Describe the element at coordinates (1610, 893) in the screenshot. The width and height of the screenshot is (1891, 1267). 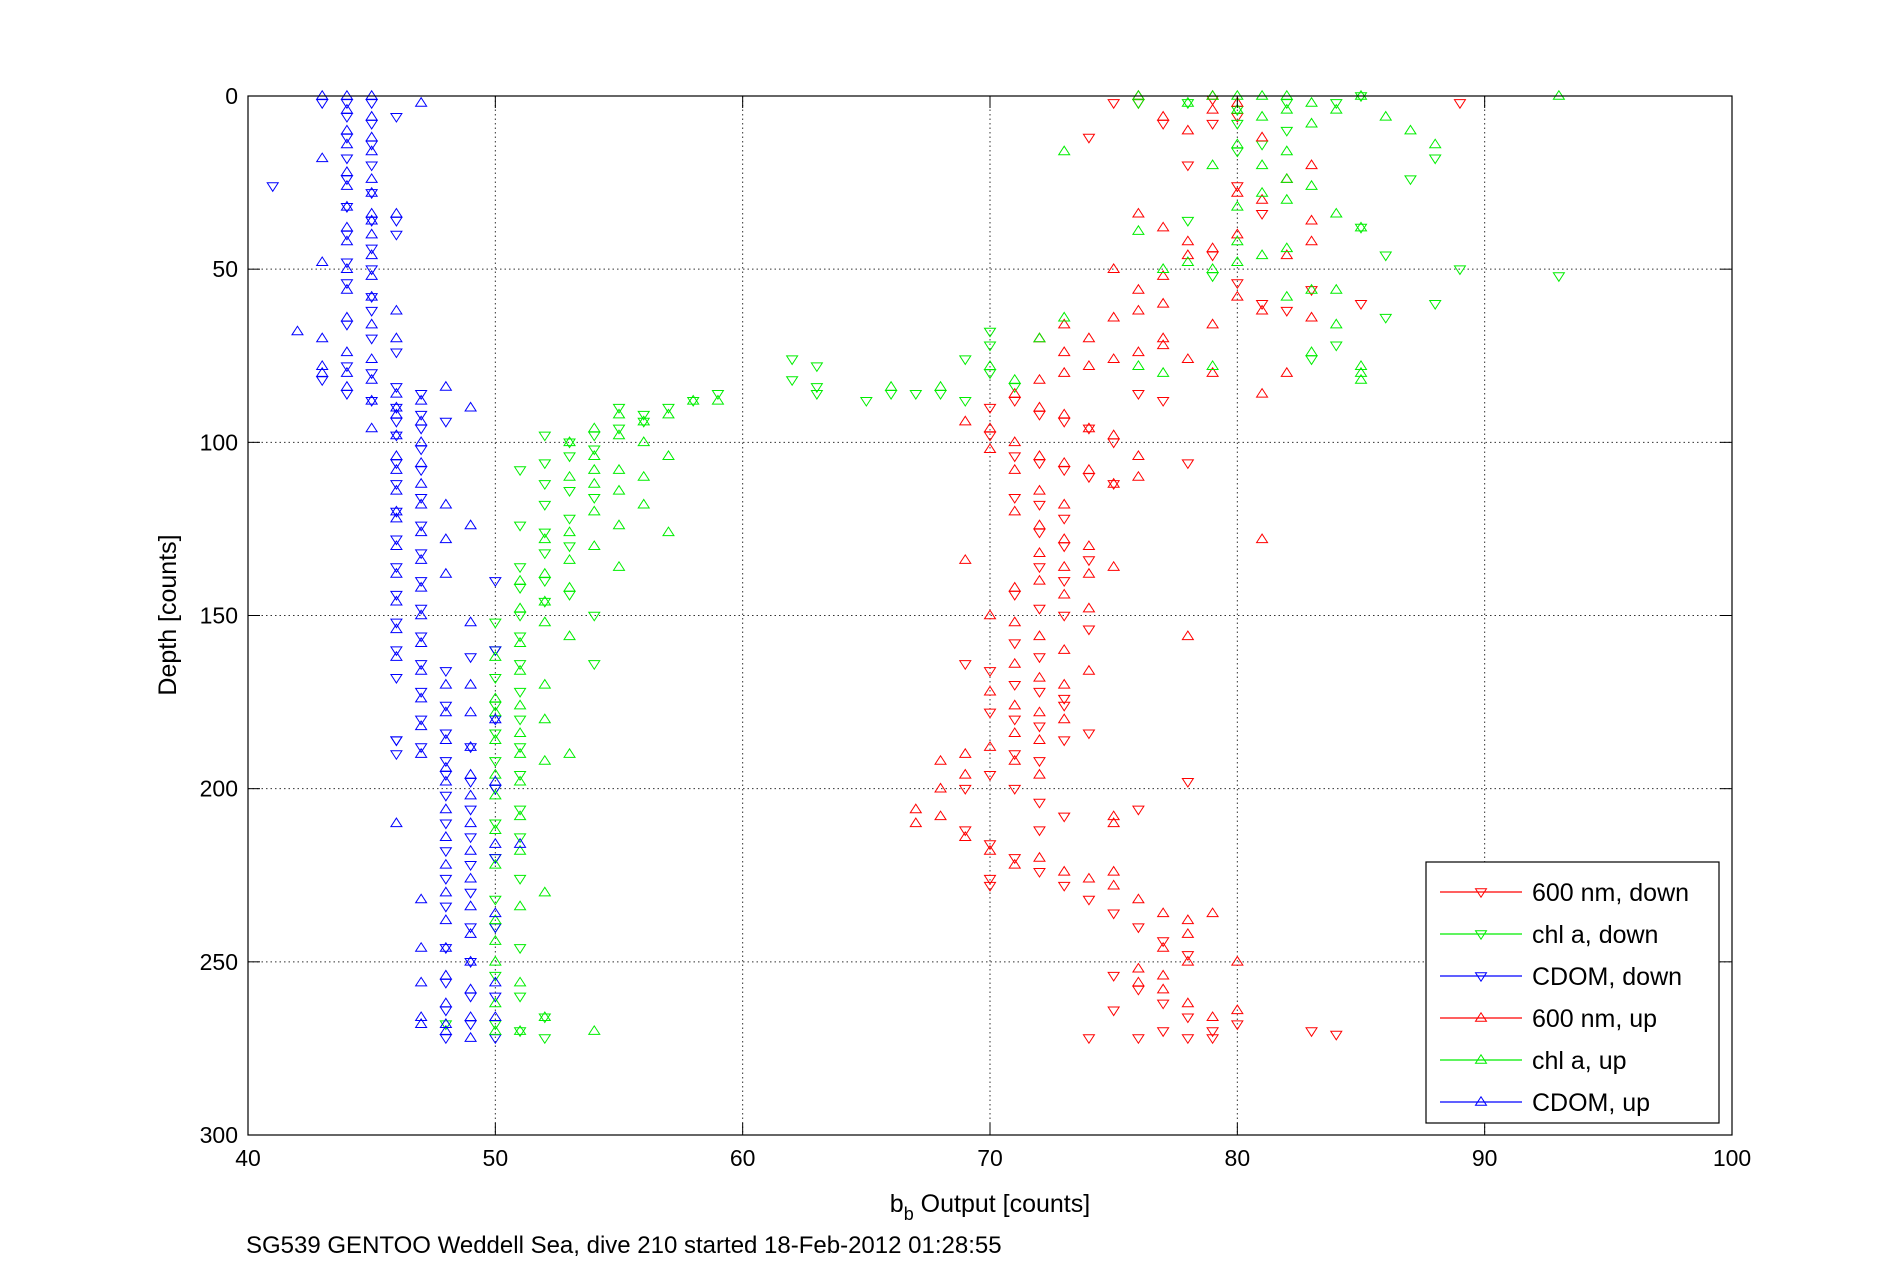
I see `legend-label: 600 nm, down` at that location.